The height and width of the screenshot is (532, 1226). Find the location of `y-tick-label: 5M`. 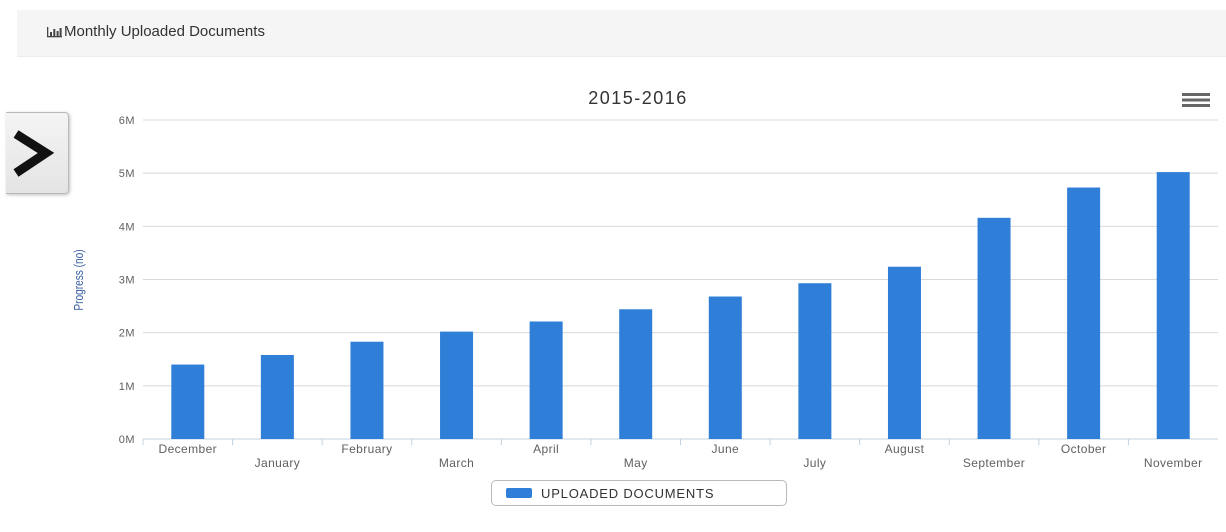

y-tick-label: 5M is located at coordinates (127, 174).